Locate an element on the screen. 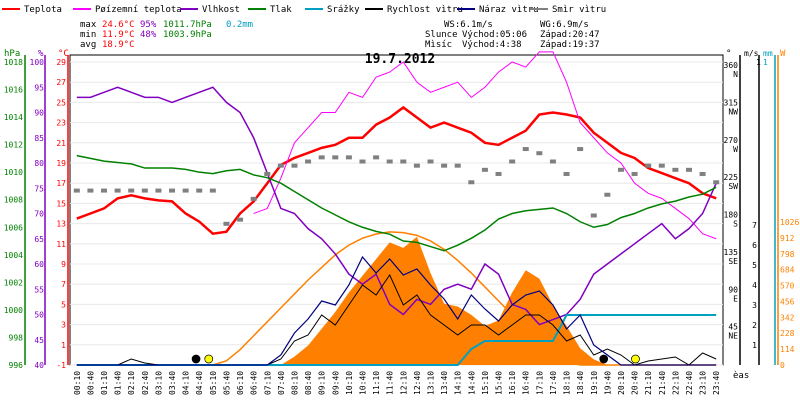  temperature-tick-label: 21 is located at coordinates (61, 143).